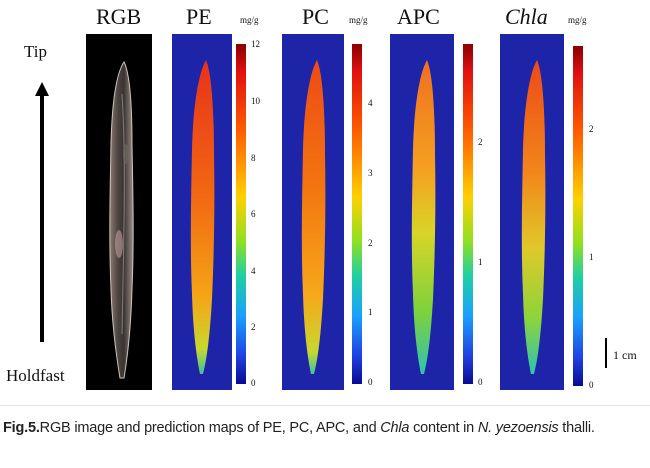  Describe the element at coordinates (533, 217) in the screenshot. I see `chla-thallus` at that location.